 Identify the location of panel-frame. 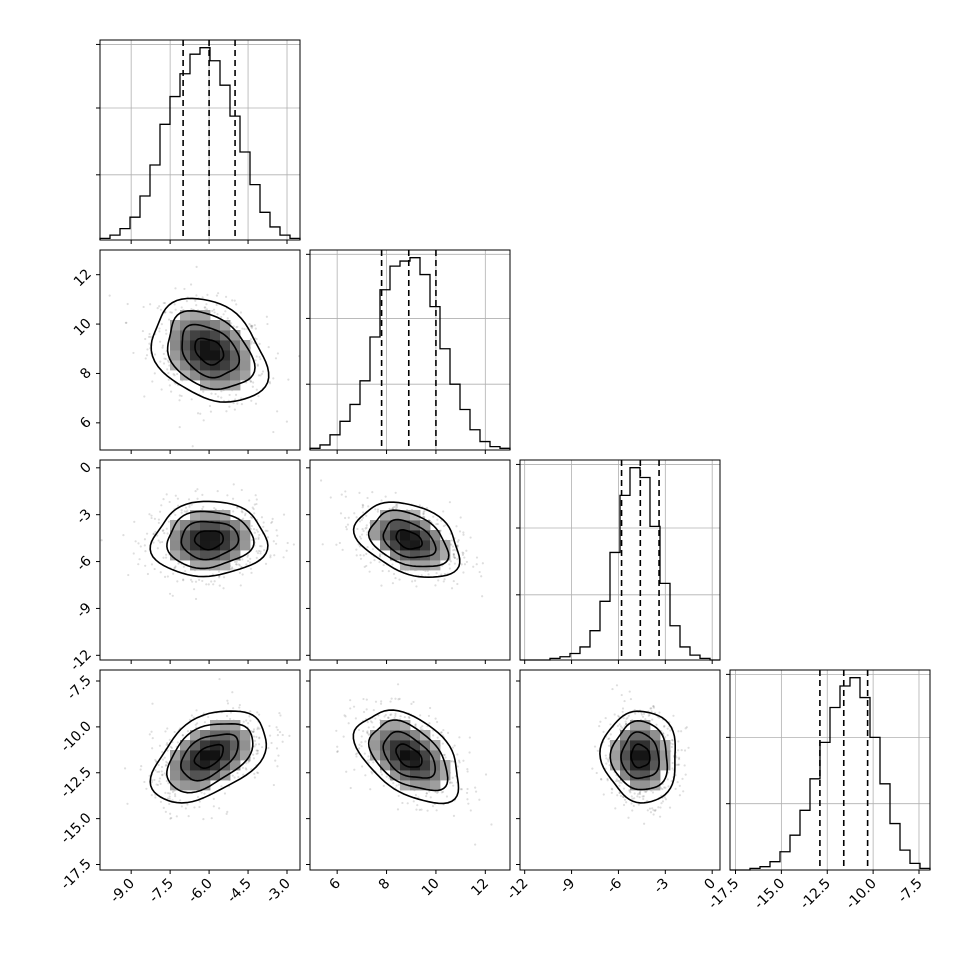
(200, 770).